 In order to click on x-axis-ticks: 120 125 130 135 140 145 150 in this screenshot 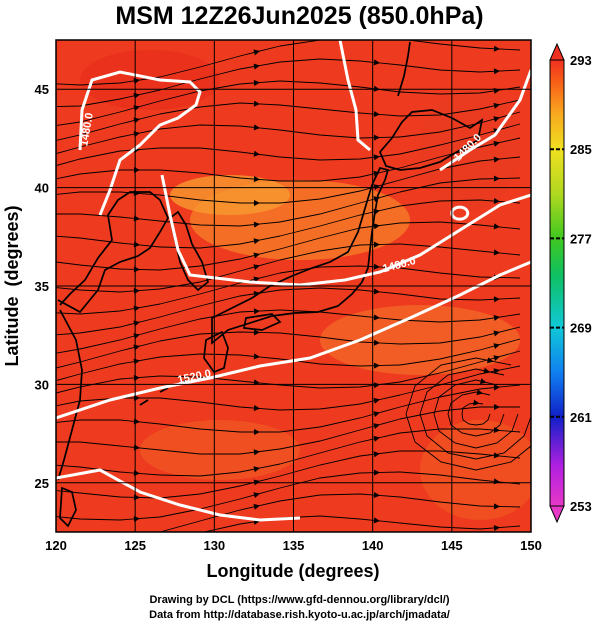, I will do `click(293, 545)`.